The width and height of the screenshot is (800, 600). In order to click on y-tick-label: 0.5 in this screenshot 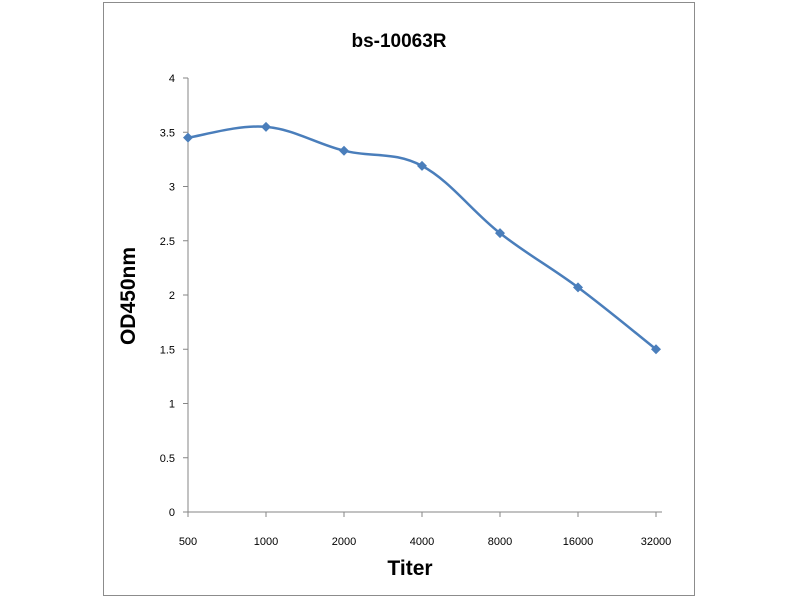, I will do `click(167, 459)`.